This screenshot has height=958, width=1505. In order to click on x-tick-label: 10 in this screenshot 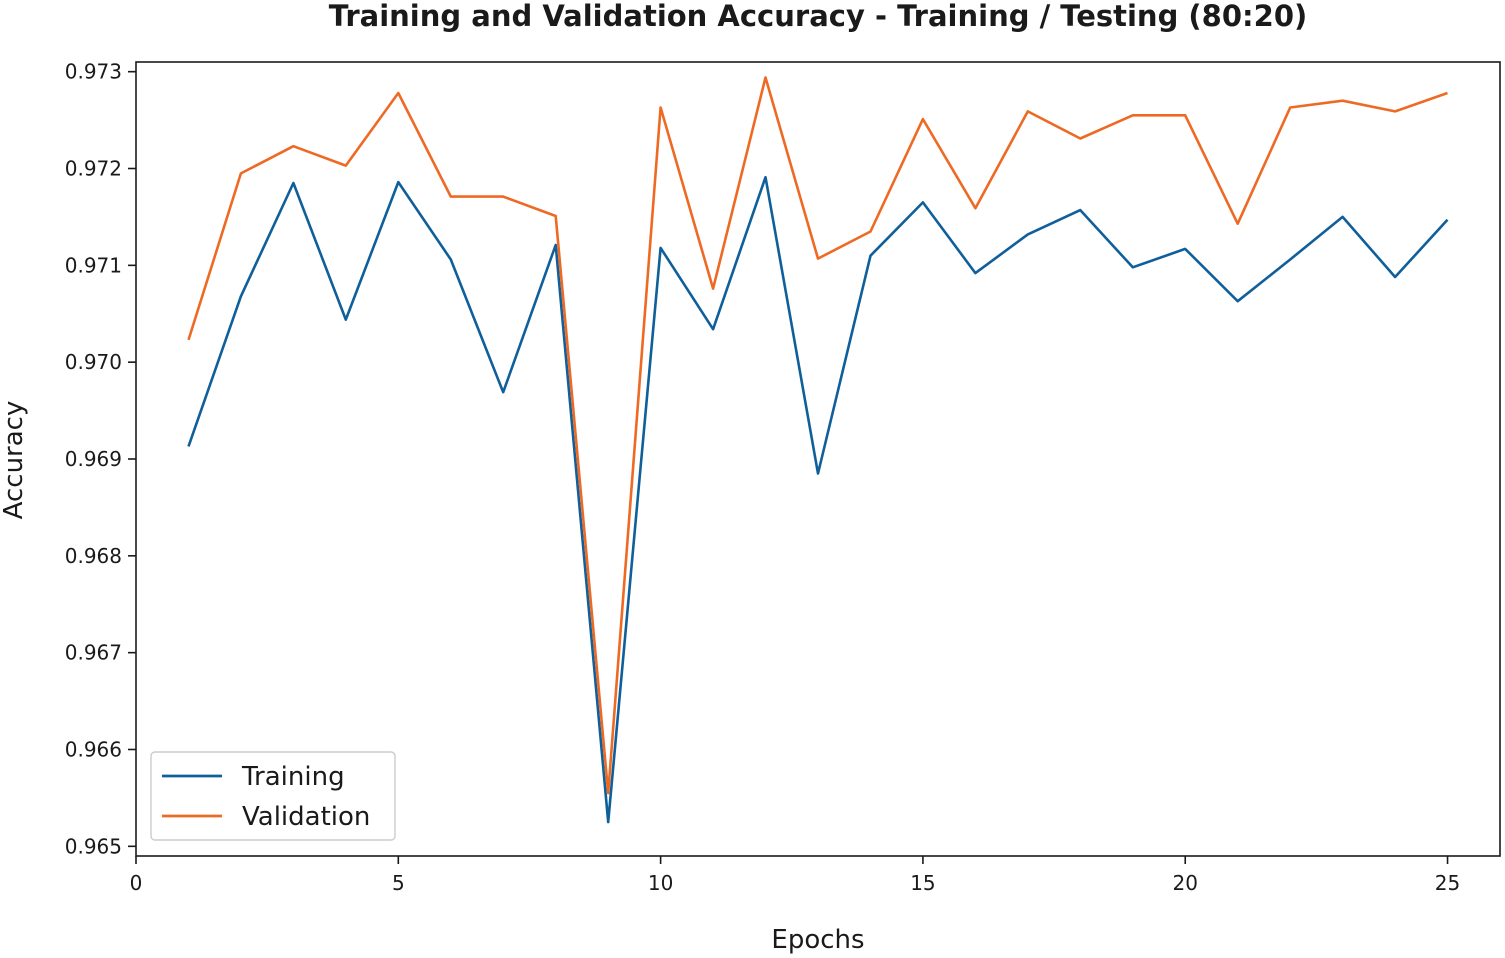, I will do `click(660, 883)`.